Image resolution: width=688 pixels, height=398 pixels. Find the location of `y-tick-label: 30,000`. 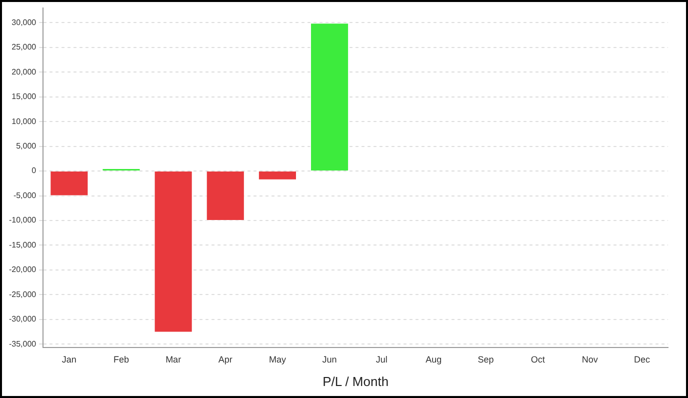

y-tick-label: 30,000 is located at coordinates (24, 22).